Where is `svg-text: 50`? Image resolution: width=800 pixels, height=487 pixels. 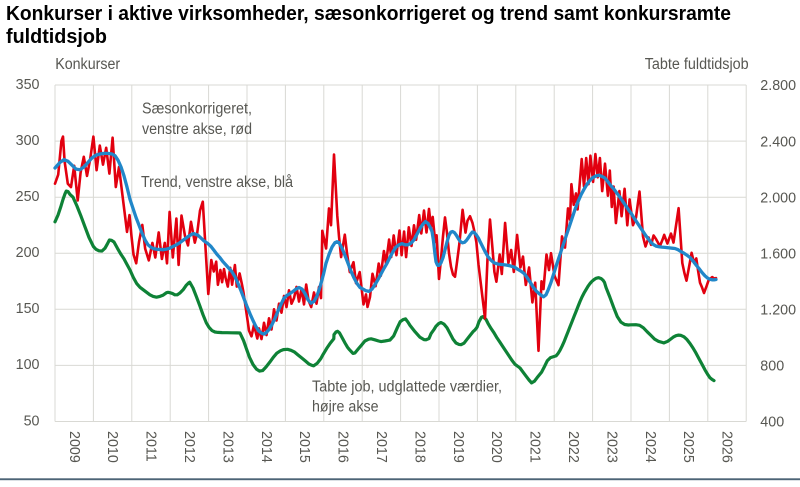 svg-text: 50 is located at coordinates (32, 421).